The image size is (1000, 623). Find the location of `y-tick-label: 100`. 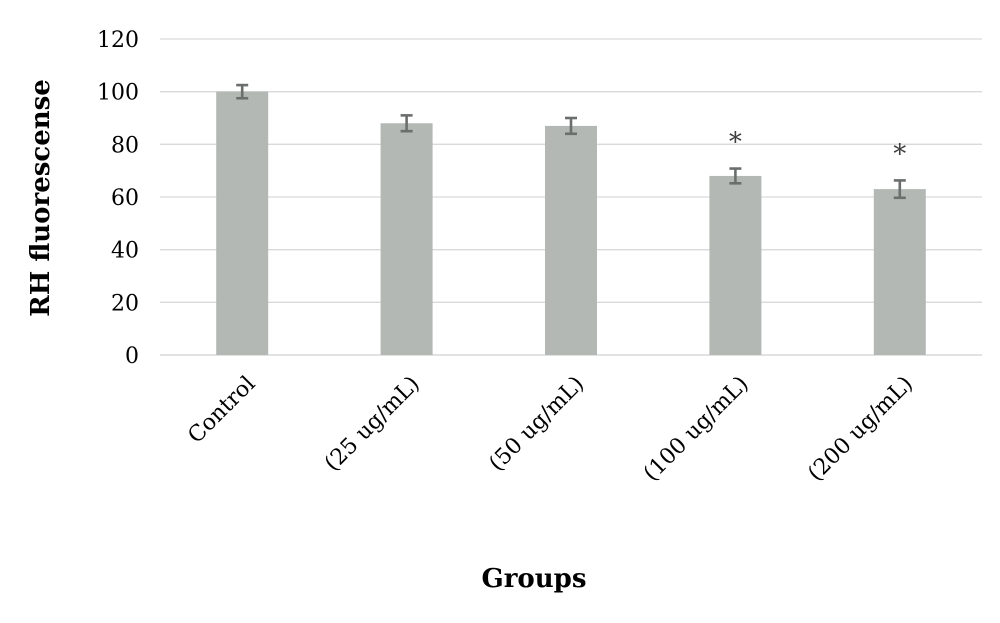

y-tick-label: 100 is located at coordinates (118, 93).